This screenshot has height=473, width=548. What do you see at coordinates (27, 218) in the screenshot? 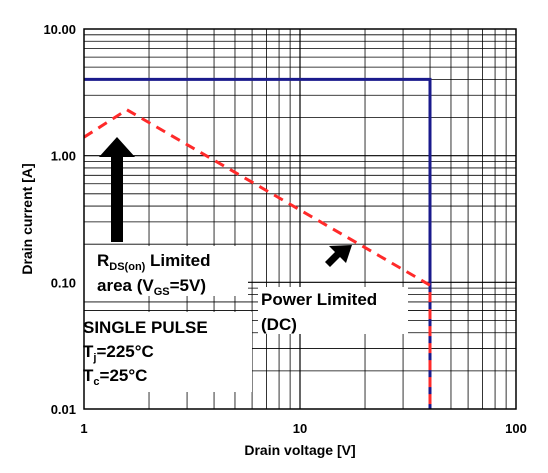
I see `y-axis-label: Drain current [A]` at bounding box center [27, 218].